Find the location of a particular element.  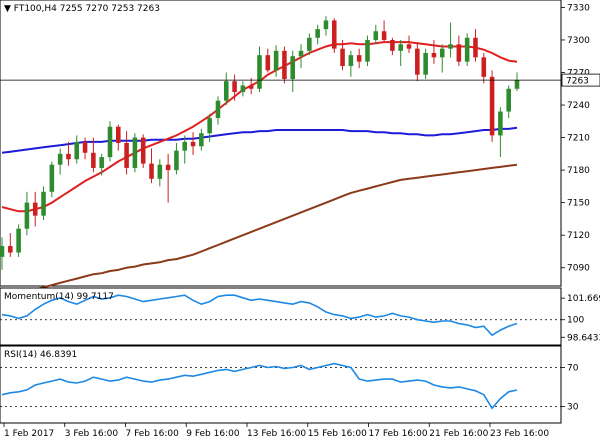

y-tick-label: 7240 is located at coordinates (578, 106).